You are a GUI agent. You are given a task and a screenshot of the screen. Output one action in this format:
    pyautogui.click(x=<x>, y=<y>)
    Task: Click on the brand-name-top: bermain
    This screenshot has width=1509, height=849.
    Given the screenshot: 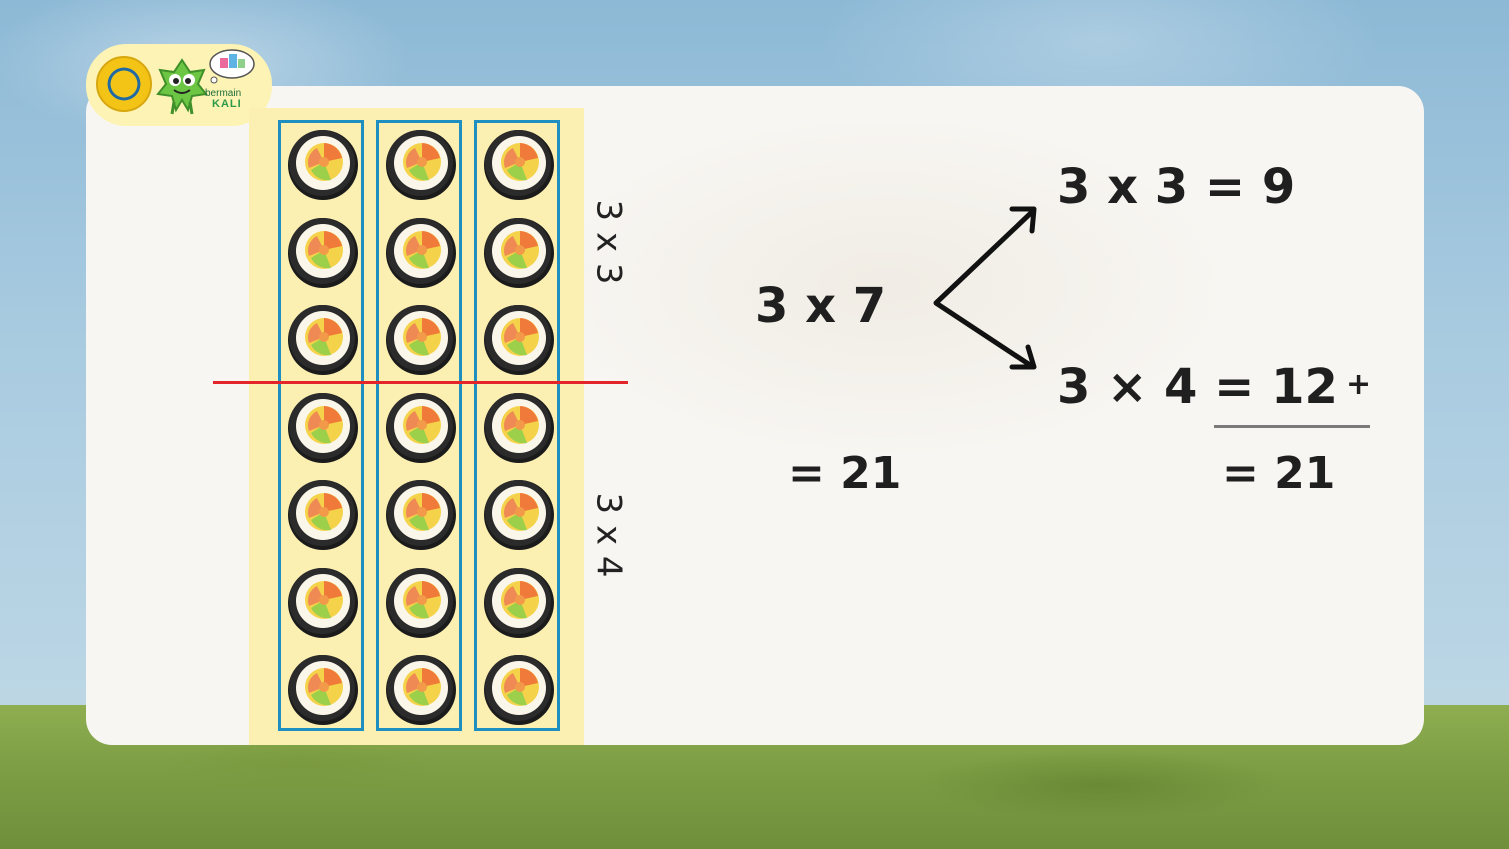 What is the action you would take?
    pyautogui.click(x=223, y=93)
    